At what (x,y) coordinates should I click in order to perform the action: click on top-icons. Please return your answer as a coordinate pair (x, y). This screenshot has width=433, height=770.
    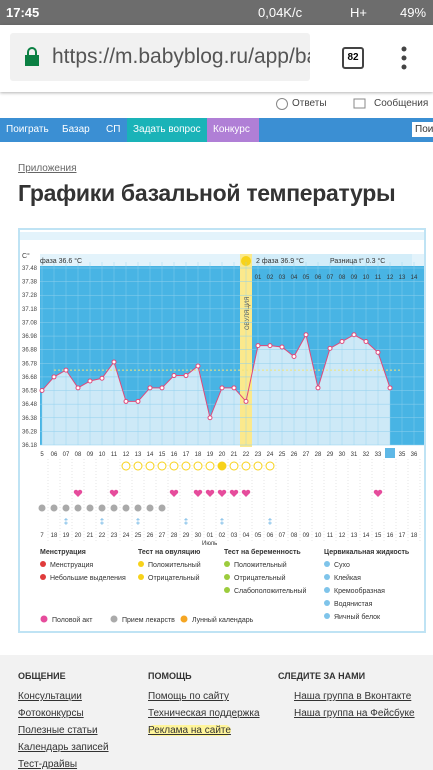
    Looking at the image, I should click on (321, 104).